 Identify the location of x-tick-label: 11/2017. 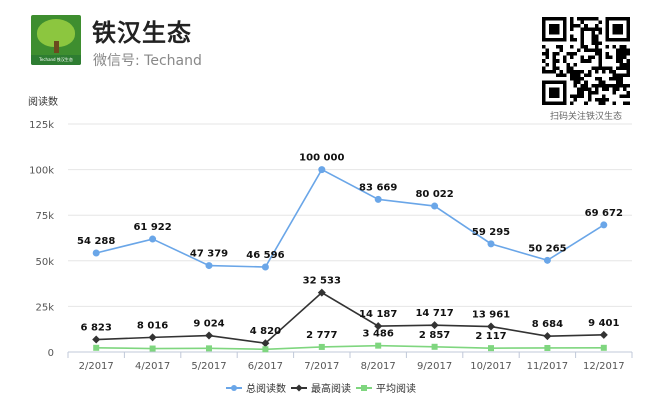
(548, 366).